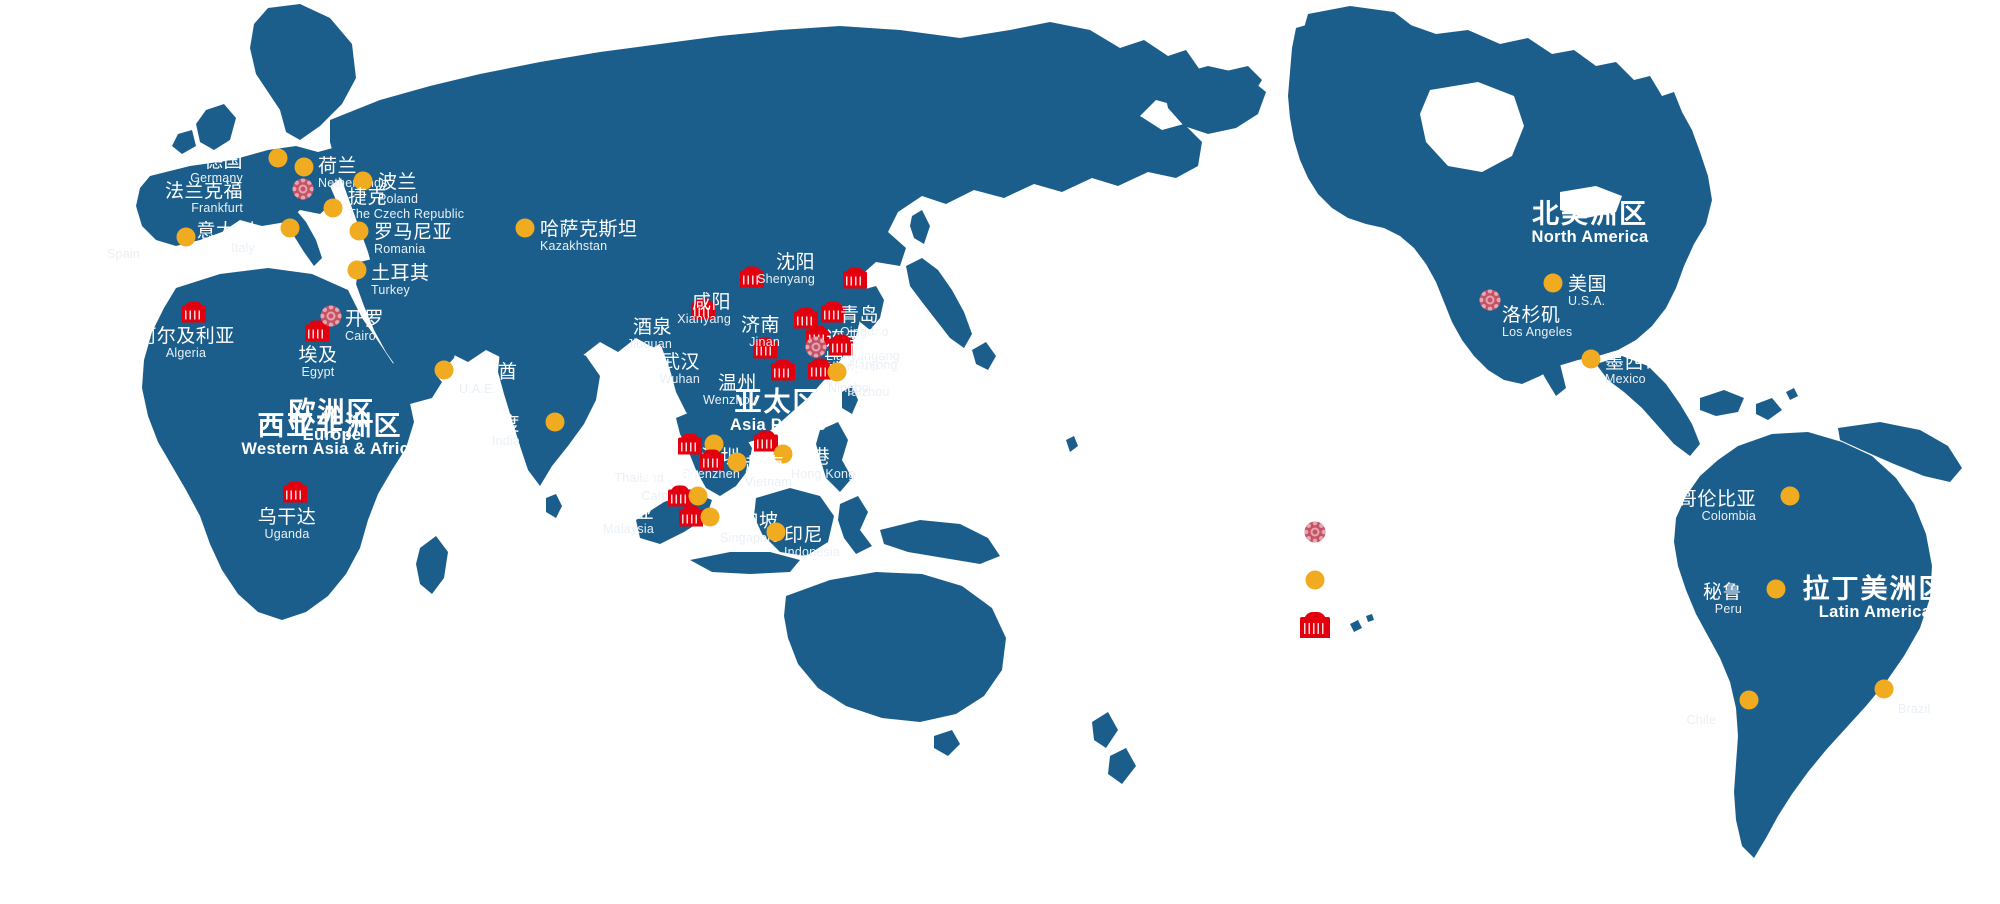 The width and height of the screenshot is (2000, 904). What do you see at coordinates (186, 237) in the screenshot?
I see `map-marker-spain` at bounding box center [186, 237].